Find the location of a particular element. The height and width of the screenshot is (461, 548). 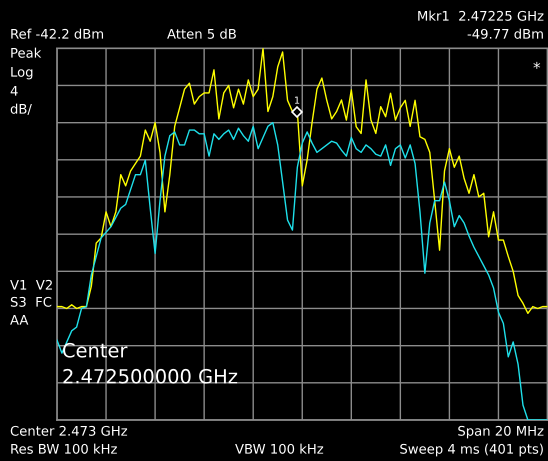

text: Peak is located at coordinates (26, 53).